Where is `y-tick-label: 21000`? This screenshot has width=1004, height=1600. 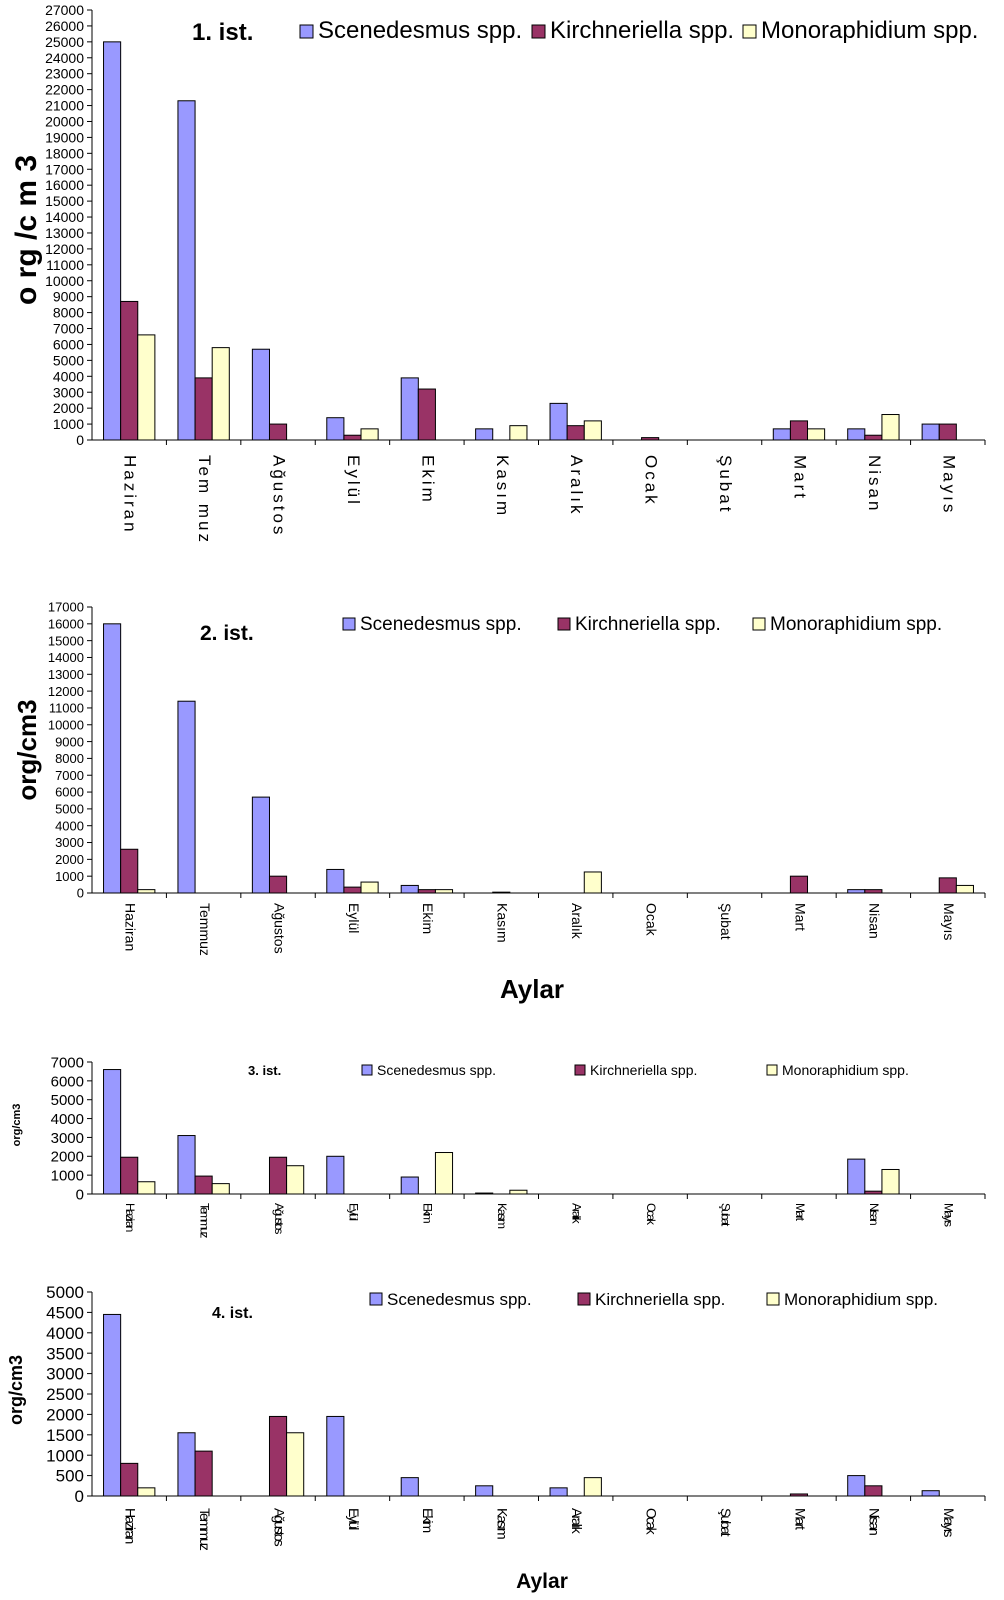
y-tick-label: 21000 is located at coordinates (64, 106).